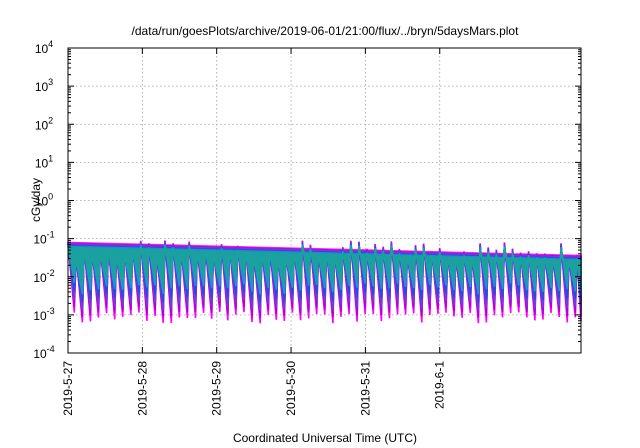 The image size is (640, 448). What do you see at coordinates (440, 385) in the screenshot?
I see `x-tick-label: 2019-6-1` at bounding box center [440, 385].